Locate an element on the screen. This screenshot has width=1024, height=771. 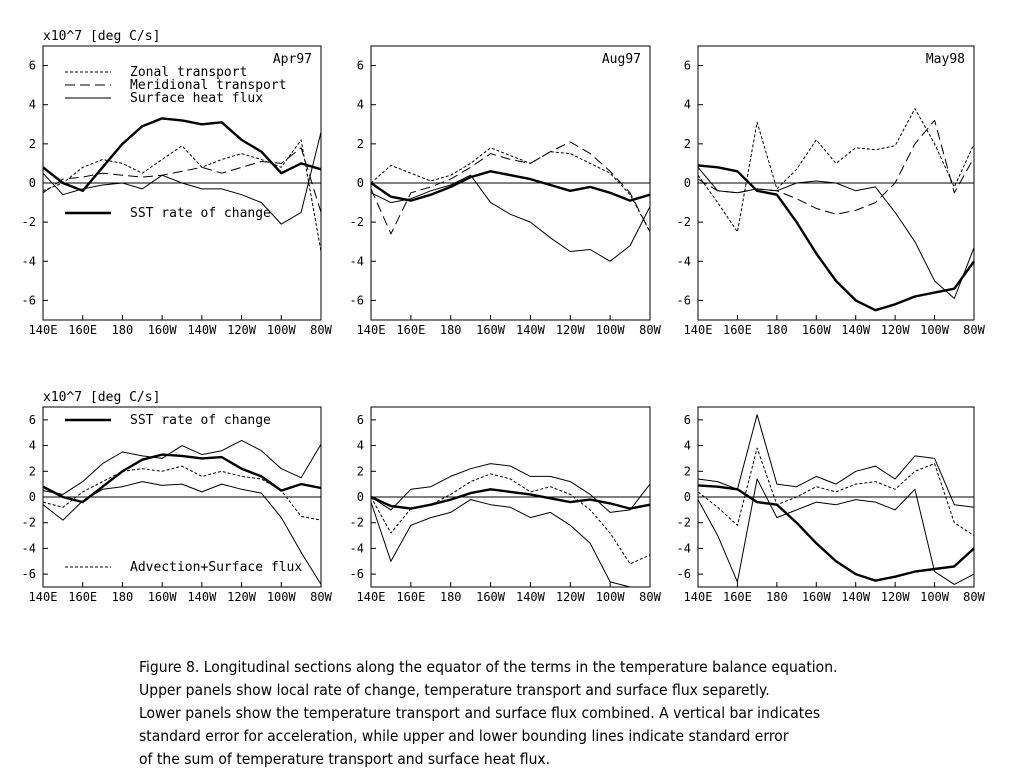
series-advection-surface-flux is located at coordinates (510, 519).